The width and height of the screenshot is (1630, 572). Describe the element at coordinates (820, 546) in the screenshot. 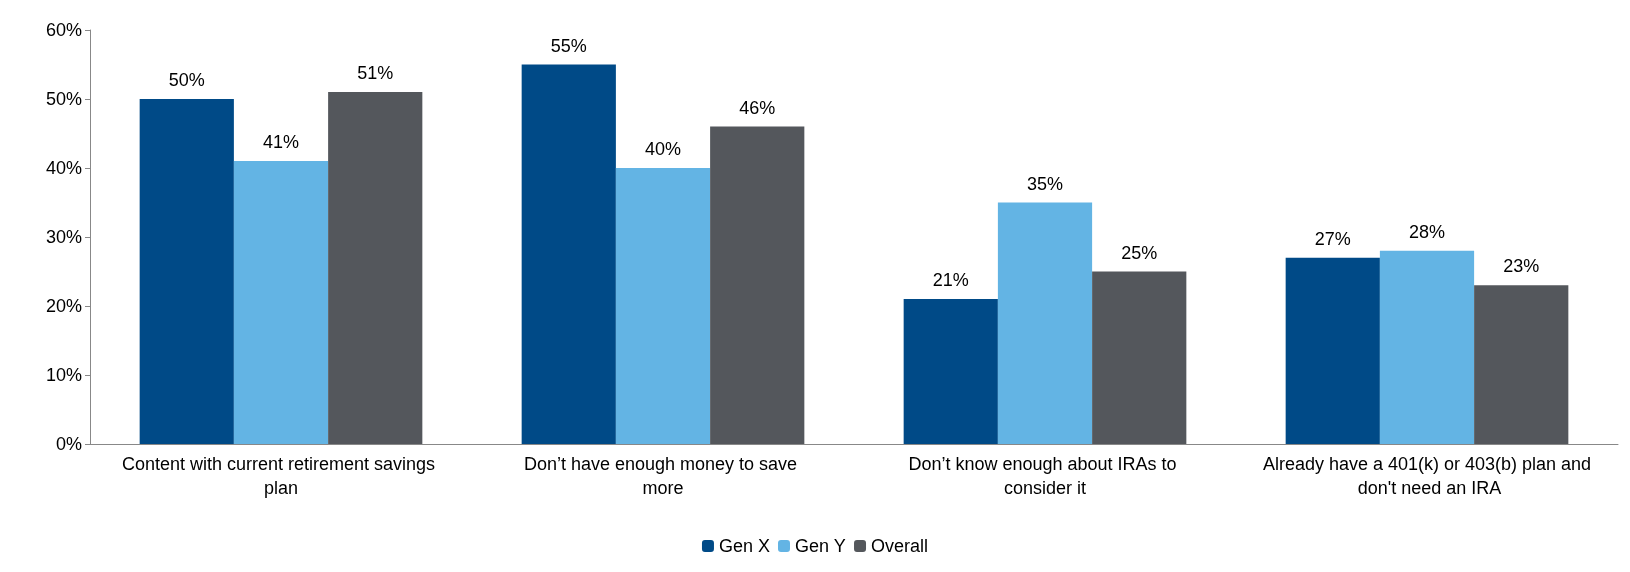

I see `legend-label: Gen Y` at that location.